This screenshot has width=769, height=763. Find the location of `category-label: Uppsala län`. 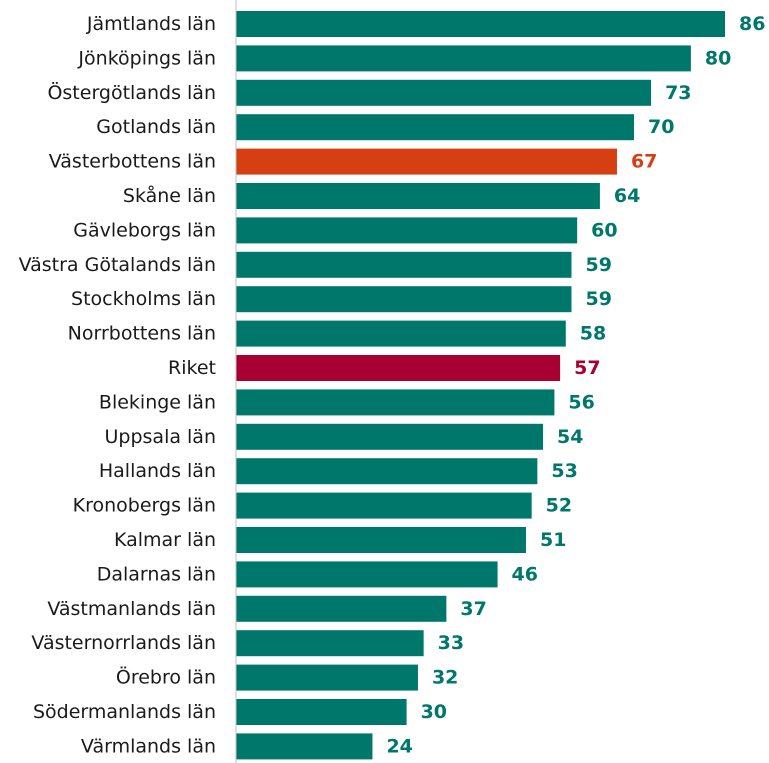

category-label: Uppsala län is located at coordinates (161, 437).